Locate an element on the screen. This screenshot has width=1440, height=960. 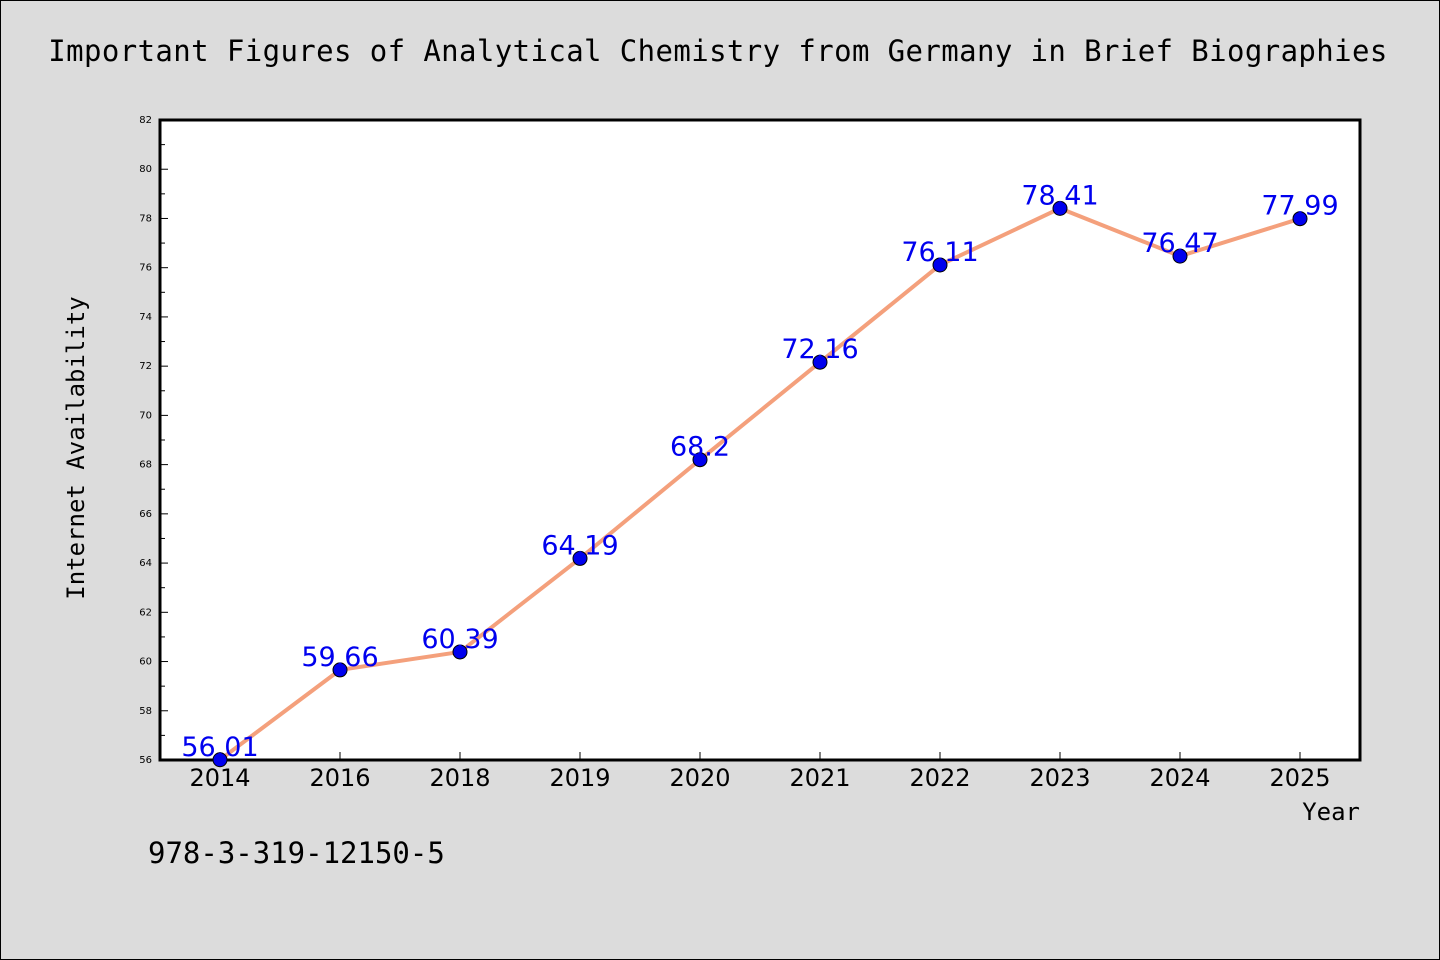
x-tick-label: 2018 is located at coordinates (459, 778).